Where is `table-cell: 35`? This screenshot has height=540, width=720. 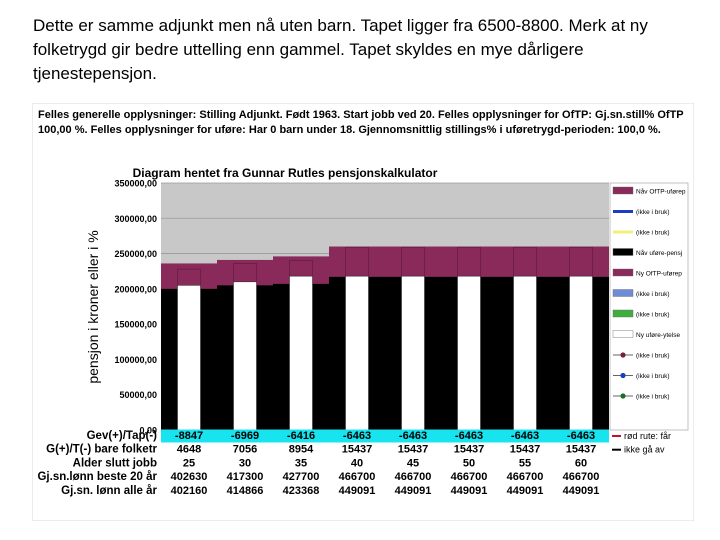
table-cell: 35 is located at coordinates (301, 463).